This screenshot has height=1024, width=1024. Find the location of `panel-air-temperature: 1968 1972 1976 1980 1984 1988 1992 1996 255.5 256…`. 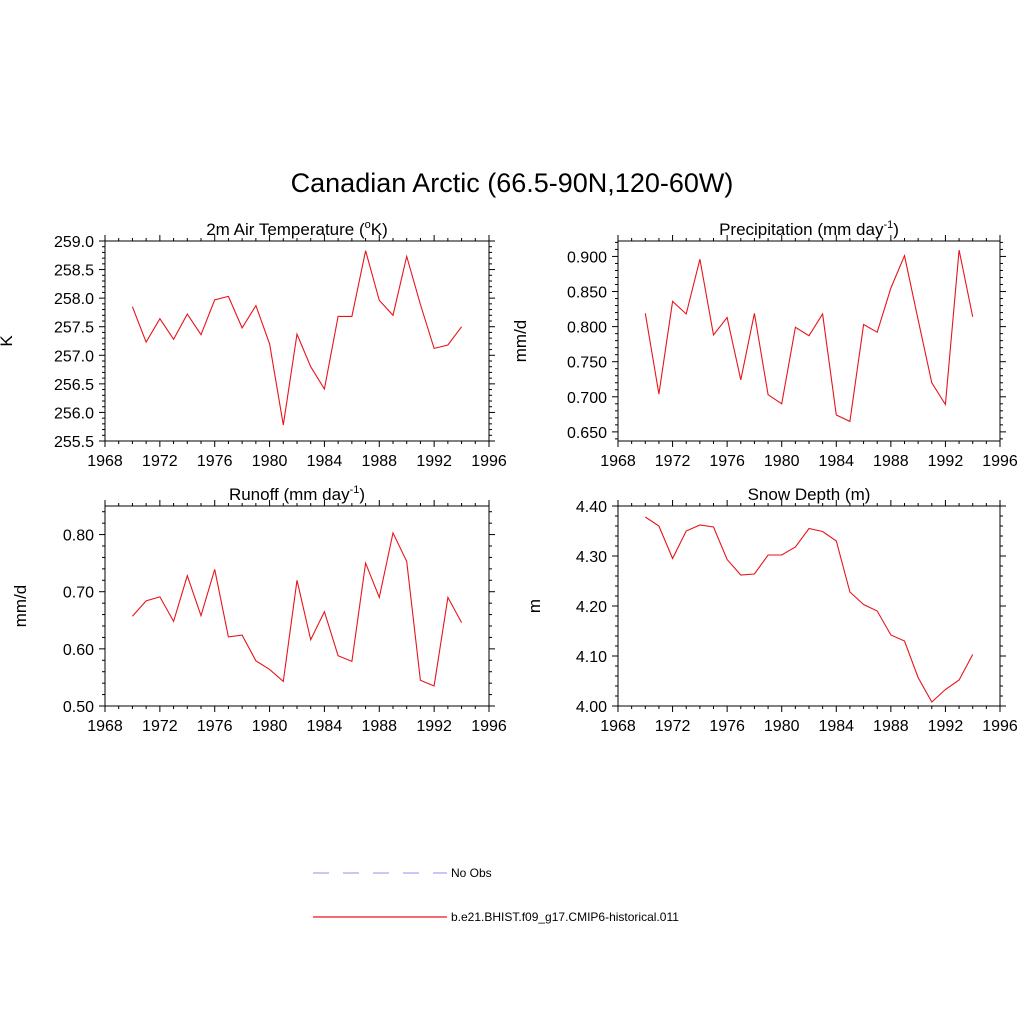

panel-air-temperature: 1968 1972 1976 1980 1984 1988 1992 1996 255.5 256… is located at coordinates (253, 344).